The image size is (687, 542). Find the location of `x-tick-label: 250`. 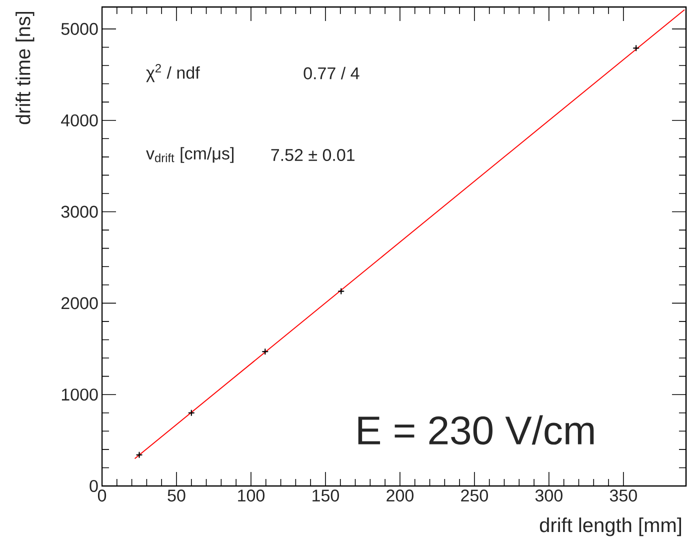

x-tick-label: 250 is located at coordinates (474, 496).